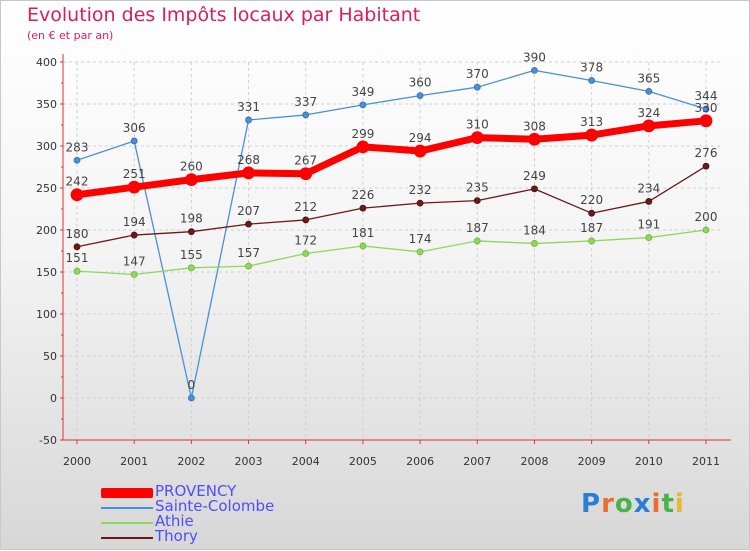 The width and height of the screenshot is (750, 551). I want to click on data-label-thory: 212, so click(305, 207).